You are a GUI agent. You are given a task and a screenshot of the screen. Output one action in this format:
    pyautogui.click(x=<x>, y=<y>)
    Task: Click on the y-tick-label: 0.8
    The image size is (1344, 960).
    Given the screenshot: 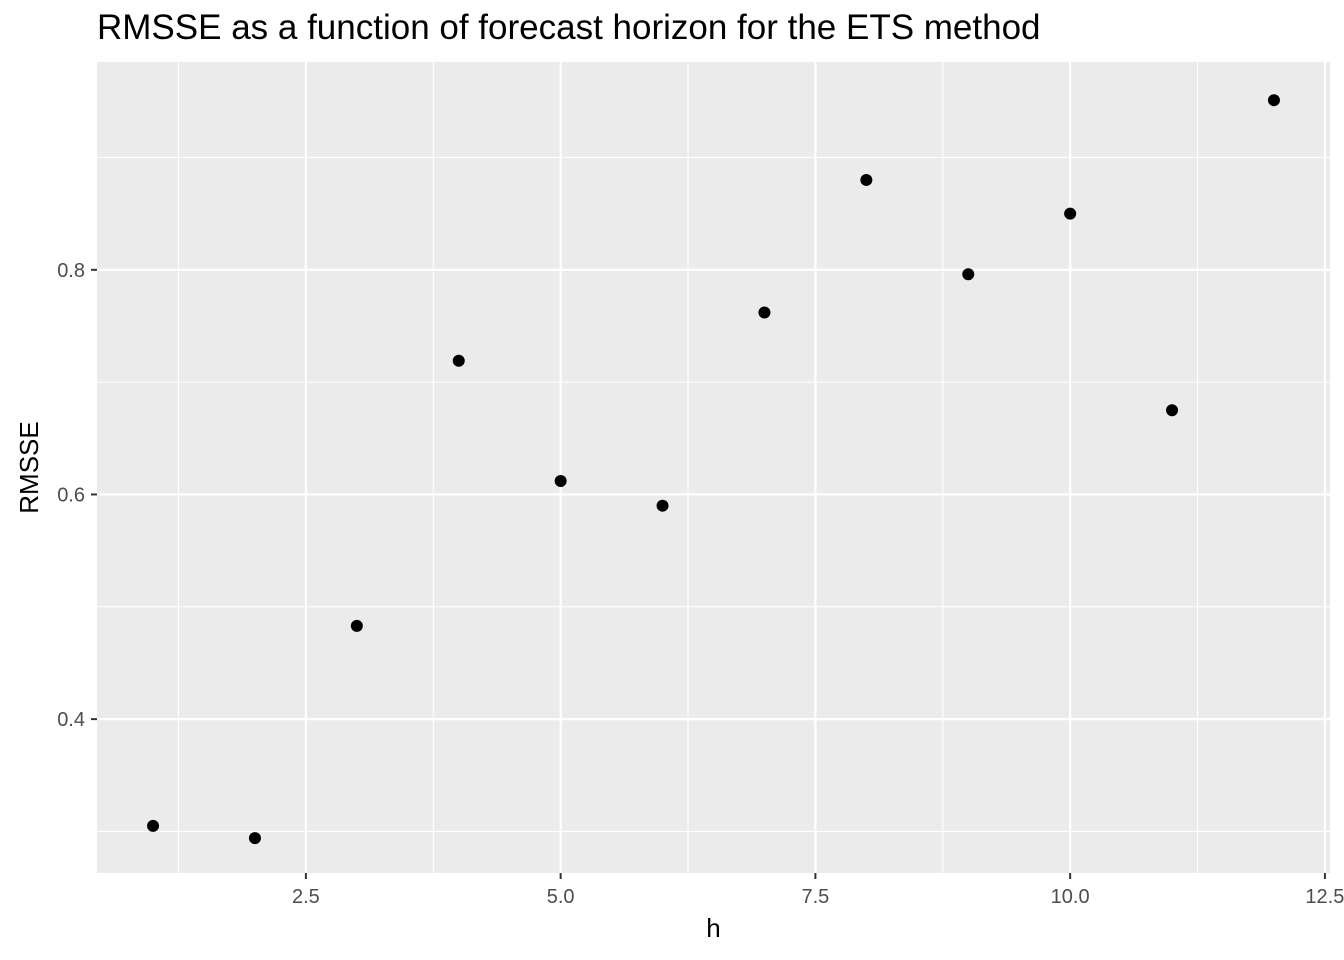 What is the action you would take?
    pyautogui.click(x=71, y=271)
    